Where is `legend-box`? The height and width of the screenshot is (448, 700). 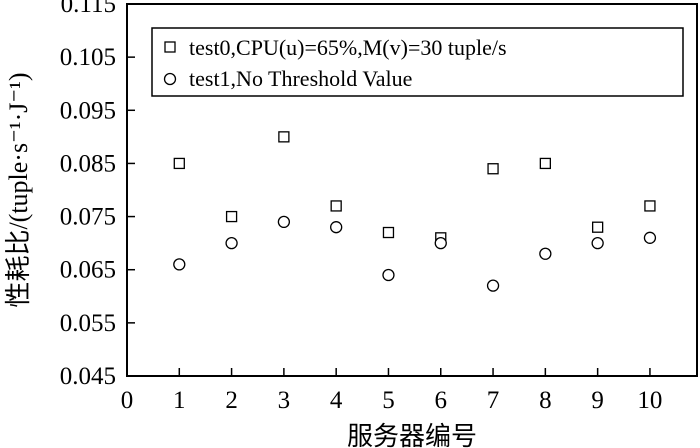 legend-box is located at coordinates (417, 62).